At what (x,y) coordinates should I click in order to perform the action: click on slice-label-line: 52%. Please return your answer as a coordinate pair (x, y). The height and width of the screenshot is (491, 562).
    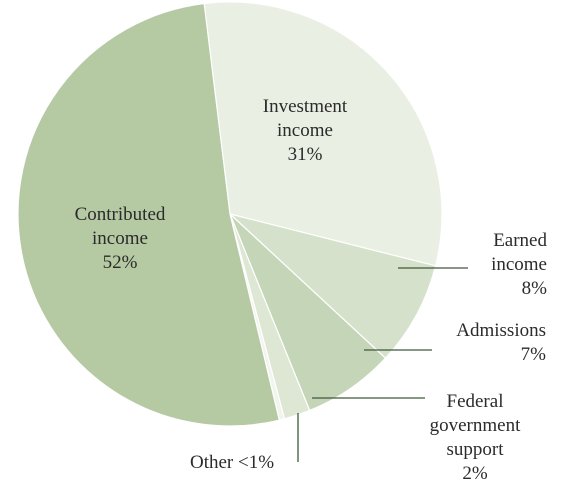
    Looking at the image, I should click on (120, 262).